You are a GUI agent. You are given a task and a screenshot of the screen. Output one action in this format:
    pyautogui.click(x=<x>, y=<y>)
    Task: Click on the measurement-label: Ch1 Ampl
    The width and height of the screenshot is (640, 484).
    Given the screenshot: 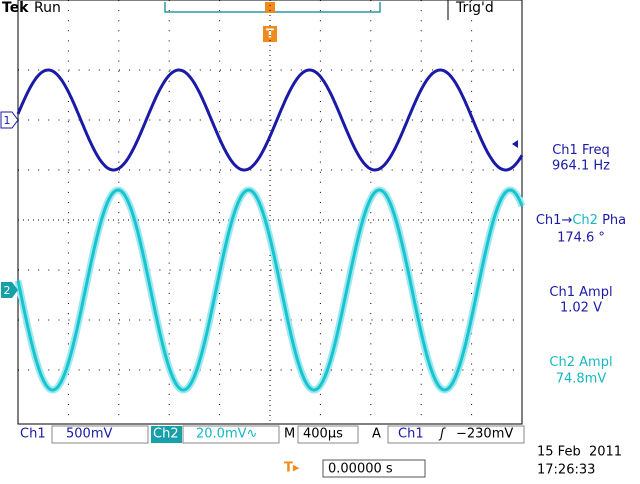 What is the action you would take?
    pyautogui.click(x=580, y=292)
    